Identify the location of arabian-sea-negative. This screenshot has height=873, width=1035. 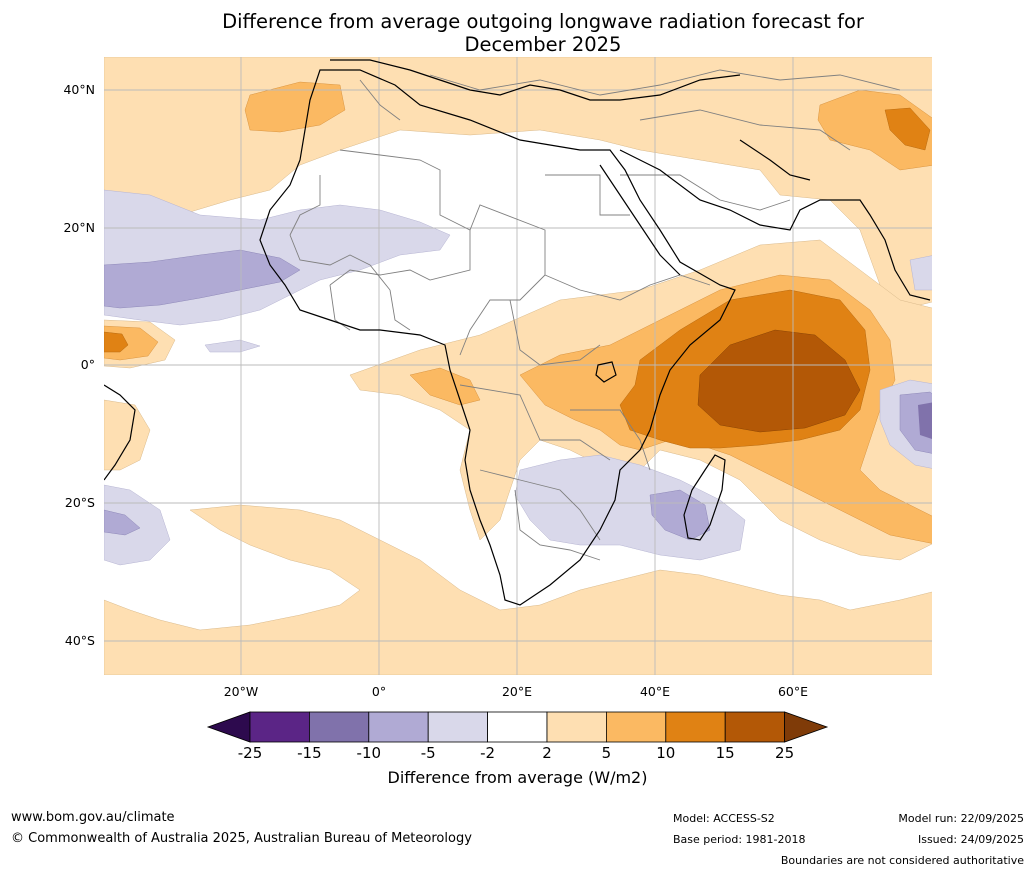
(920, 273).